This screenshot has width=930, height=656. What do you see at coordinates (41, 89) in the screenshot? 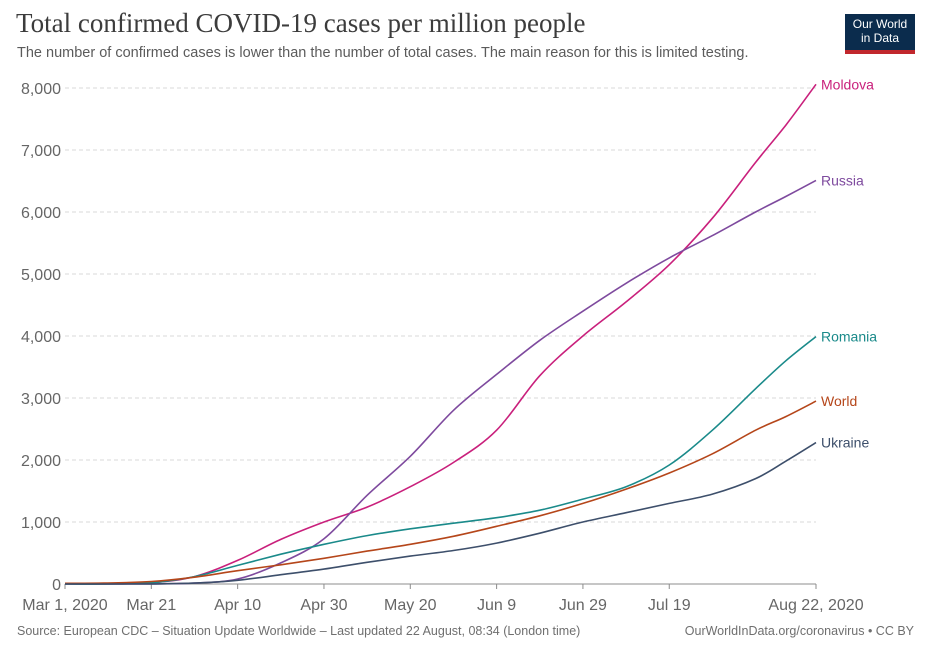
I see `y-tick-label: 8,000` at bounding box center [41, 89].